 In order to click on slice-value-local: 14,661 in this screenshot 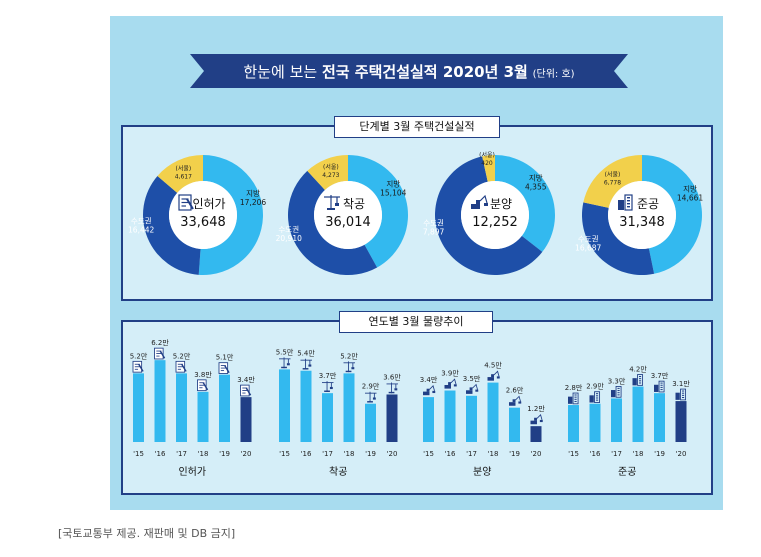, I will do `click(690, 198)`.